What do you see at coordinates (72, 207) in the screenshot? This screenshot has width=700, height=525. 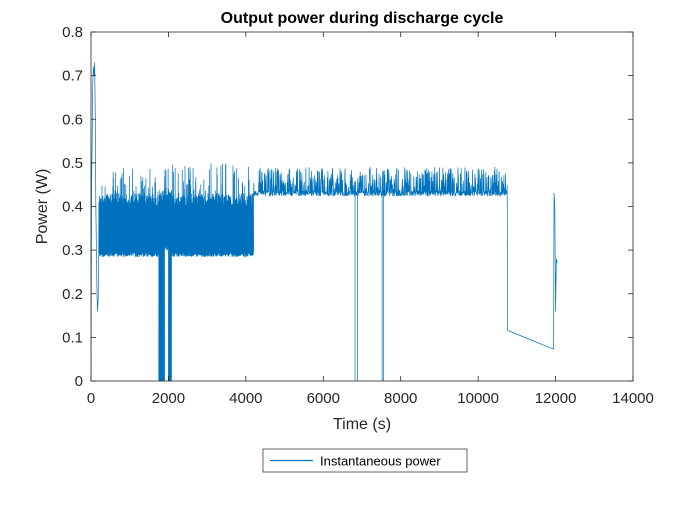 I see `y-tick-label: 0.4` at bounding box center [72, 207].